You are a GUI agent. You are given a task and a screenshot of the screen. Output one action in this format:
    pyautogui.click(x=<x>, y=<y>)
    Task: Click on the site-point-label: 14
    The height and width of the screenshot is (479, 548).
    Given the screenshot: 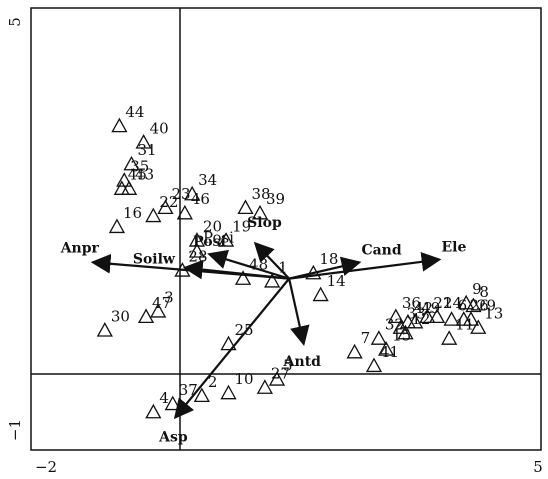 What is the action you would take?
    pyautogui.click(x=336, y=281)
    